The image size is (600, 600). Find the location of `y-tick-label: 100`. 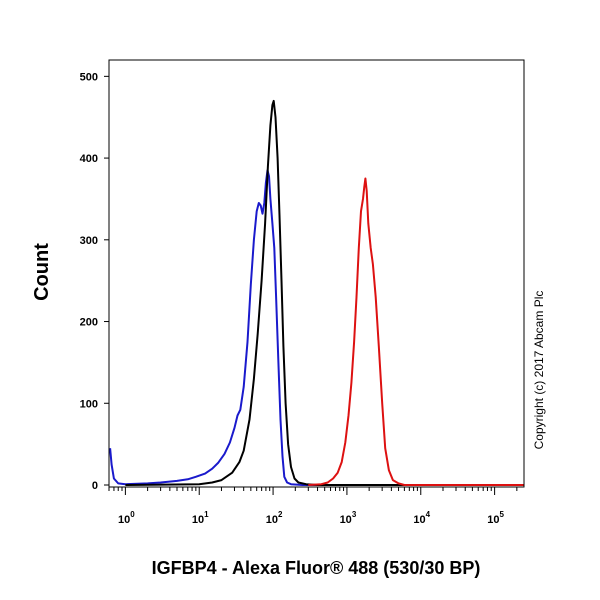

y-tick-label: 100 is located at coordinates (89, 404).